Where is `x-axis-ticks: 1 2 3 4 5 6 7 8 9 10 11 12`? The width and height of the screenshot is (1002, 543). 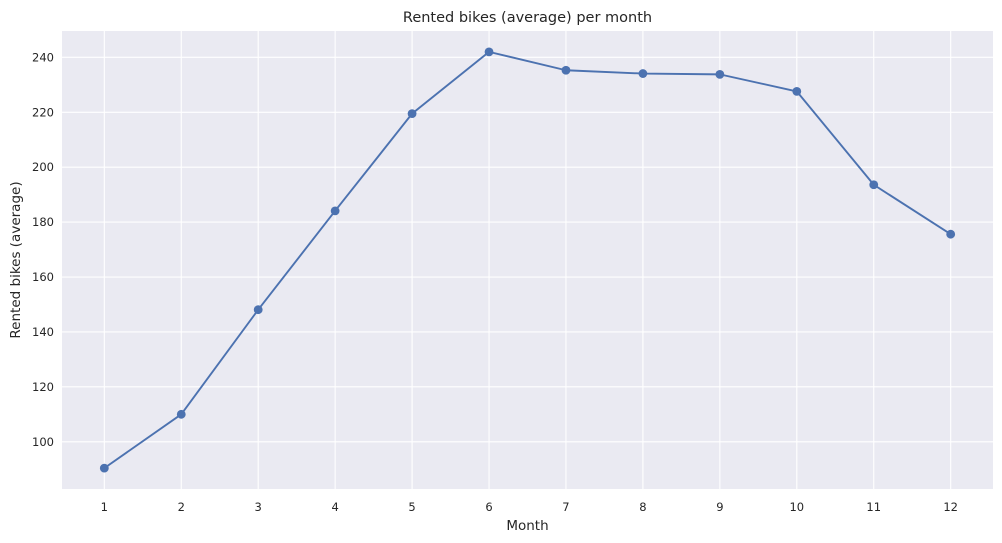
x-axis-ticks: 1 2 3 4 5 6 7 8 9 10 11 12 is located at coordinates (529, 507).